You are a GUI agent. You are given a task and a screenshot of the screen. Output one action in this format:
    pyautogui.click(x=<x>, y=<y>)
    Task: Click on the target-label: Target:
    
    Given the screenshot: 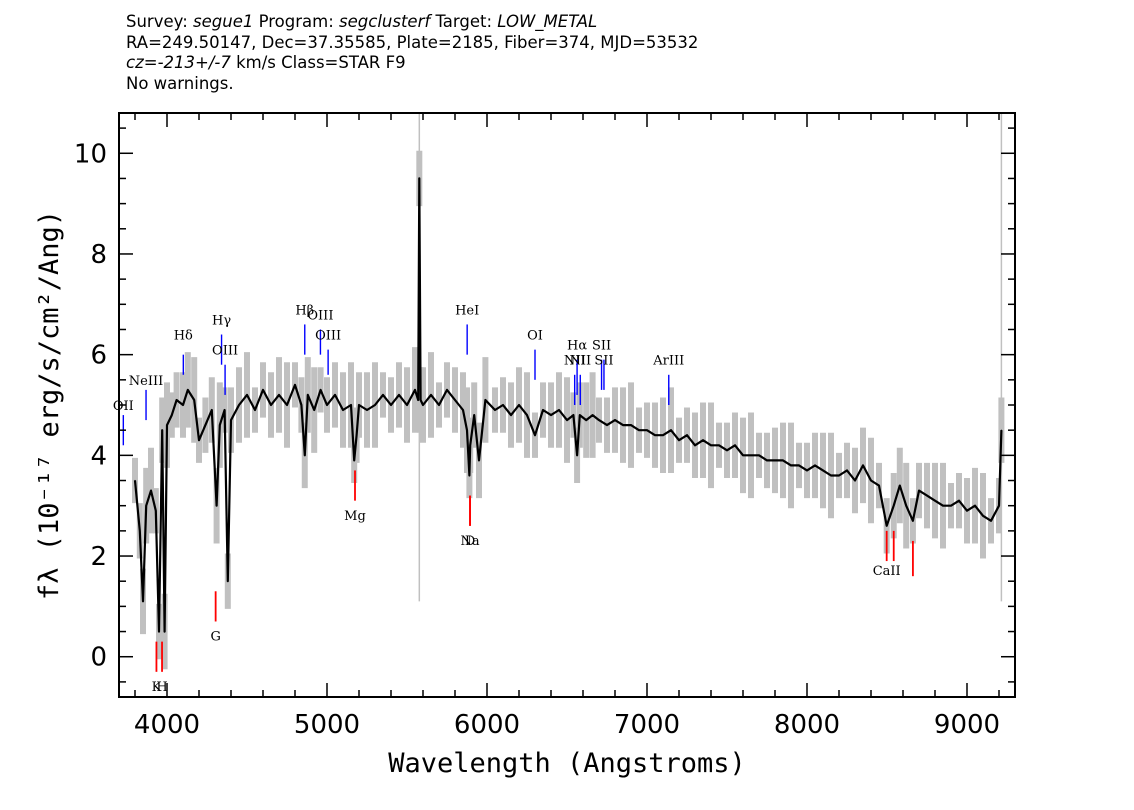 What is the action you would take?
    pyautogui.click(x=464, y=21)
    